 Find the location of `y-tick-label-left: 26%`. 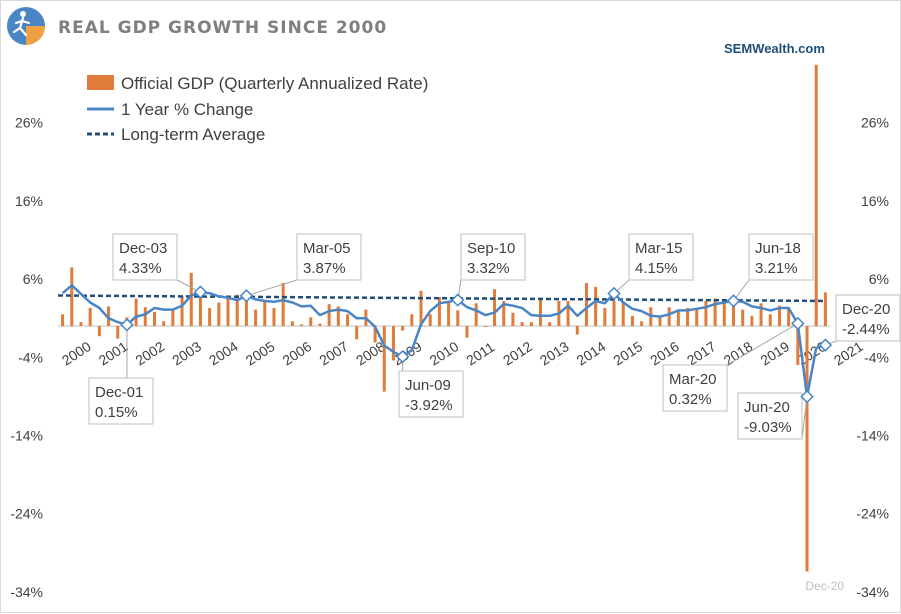

y-tick-label-left: 26% is located at coordinates (29, 123).